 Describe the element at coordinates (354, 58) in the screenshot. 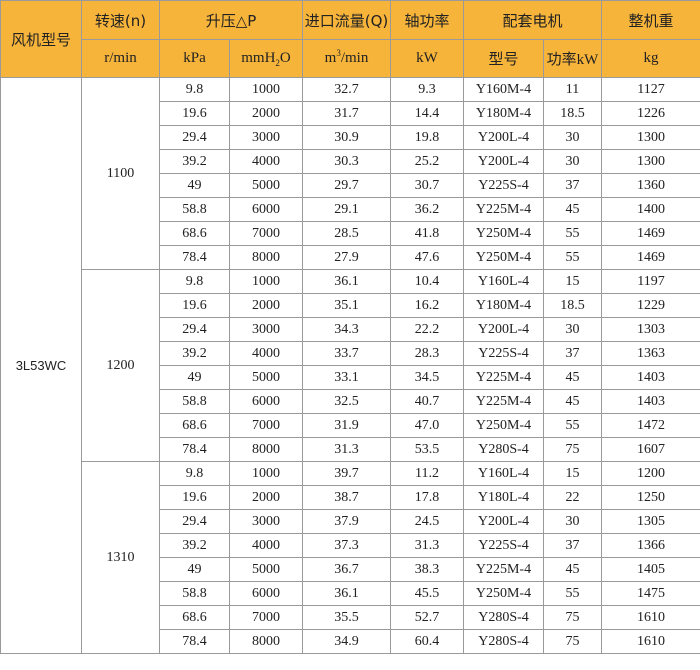

I see `unit-flow-post: /min` at that location.